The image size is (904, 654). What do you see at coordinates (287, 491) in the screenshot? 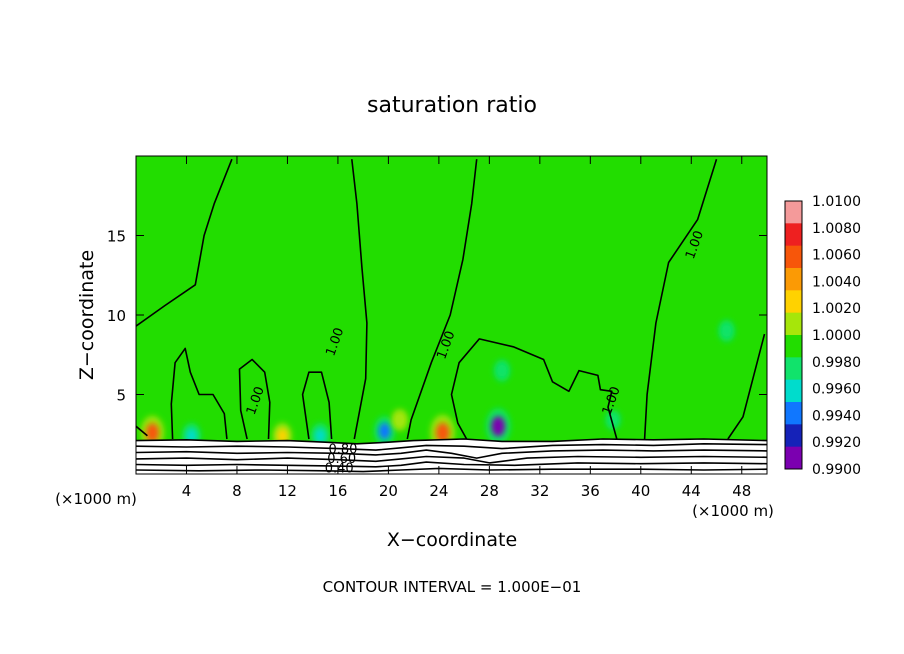
I see `x-tick-label: 12` at bounding box center [287, 491].